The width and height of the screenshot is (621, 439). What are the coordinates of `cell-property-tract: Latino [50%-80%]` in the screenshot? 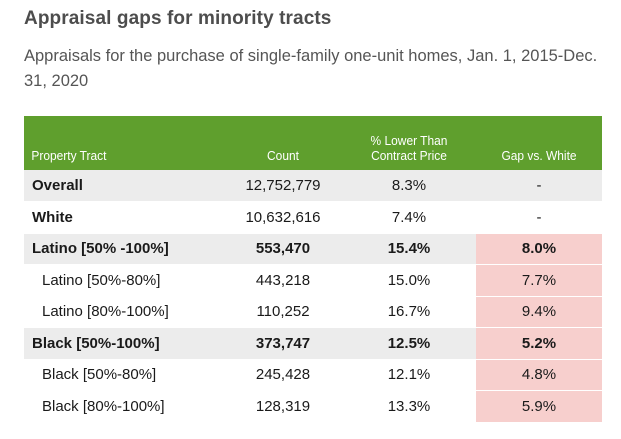 It's located at (124, 280).